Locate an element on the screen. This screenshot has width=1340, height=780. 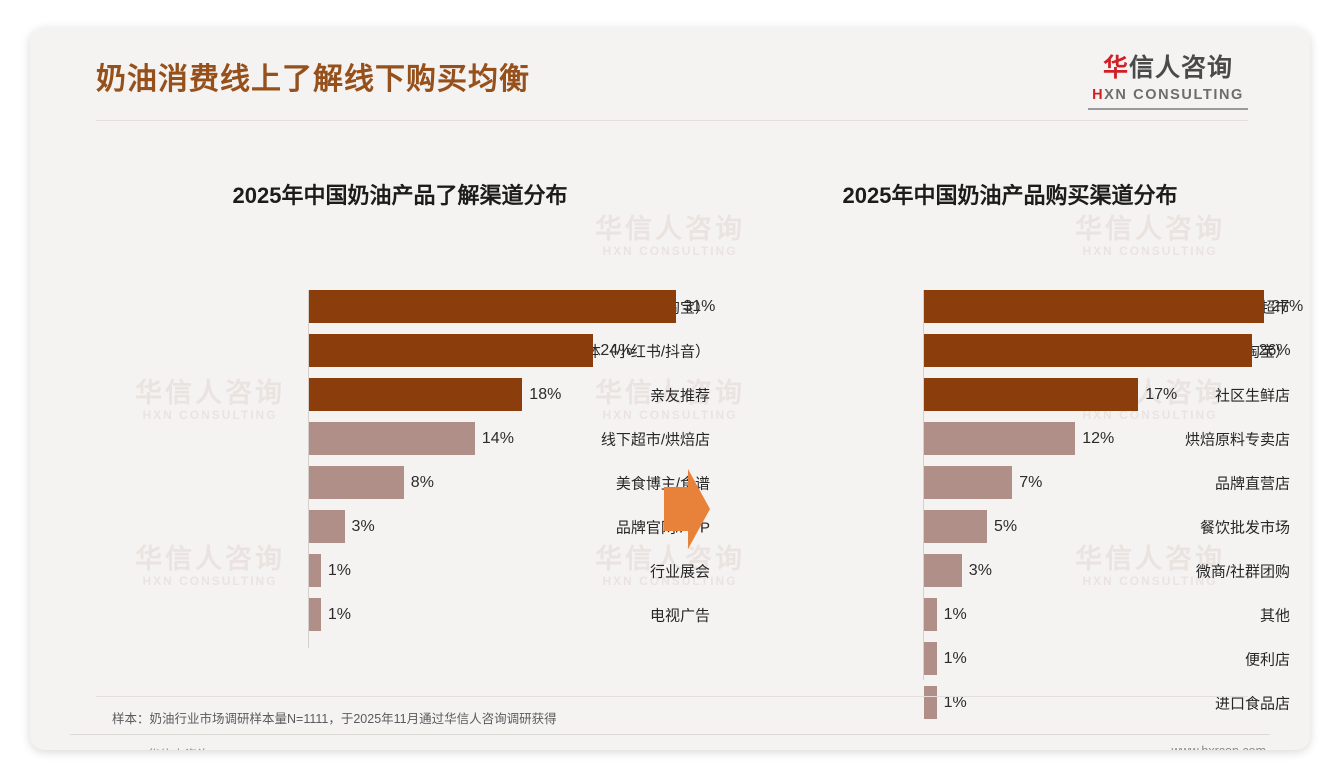
bar-value-label: 8% is located at coordinates (422, 482).